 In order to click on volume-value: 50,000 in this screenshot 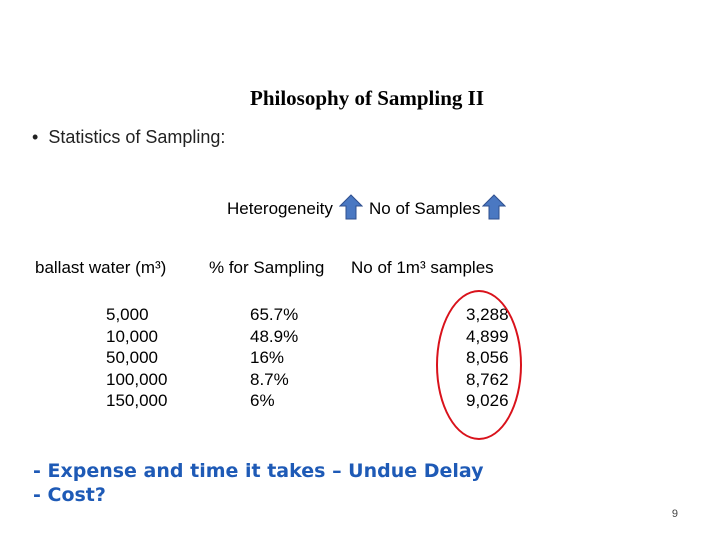, I will do `click(132, 357)`.